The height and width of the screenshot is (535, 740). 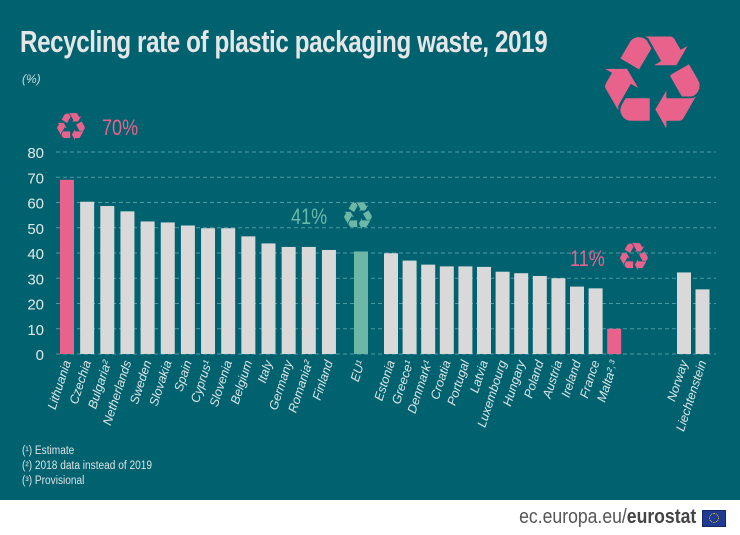 What do you see at coordinates (288, 300) in the screenshot?
I see `bar-germany` at bounding box center [288, 300].